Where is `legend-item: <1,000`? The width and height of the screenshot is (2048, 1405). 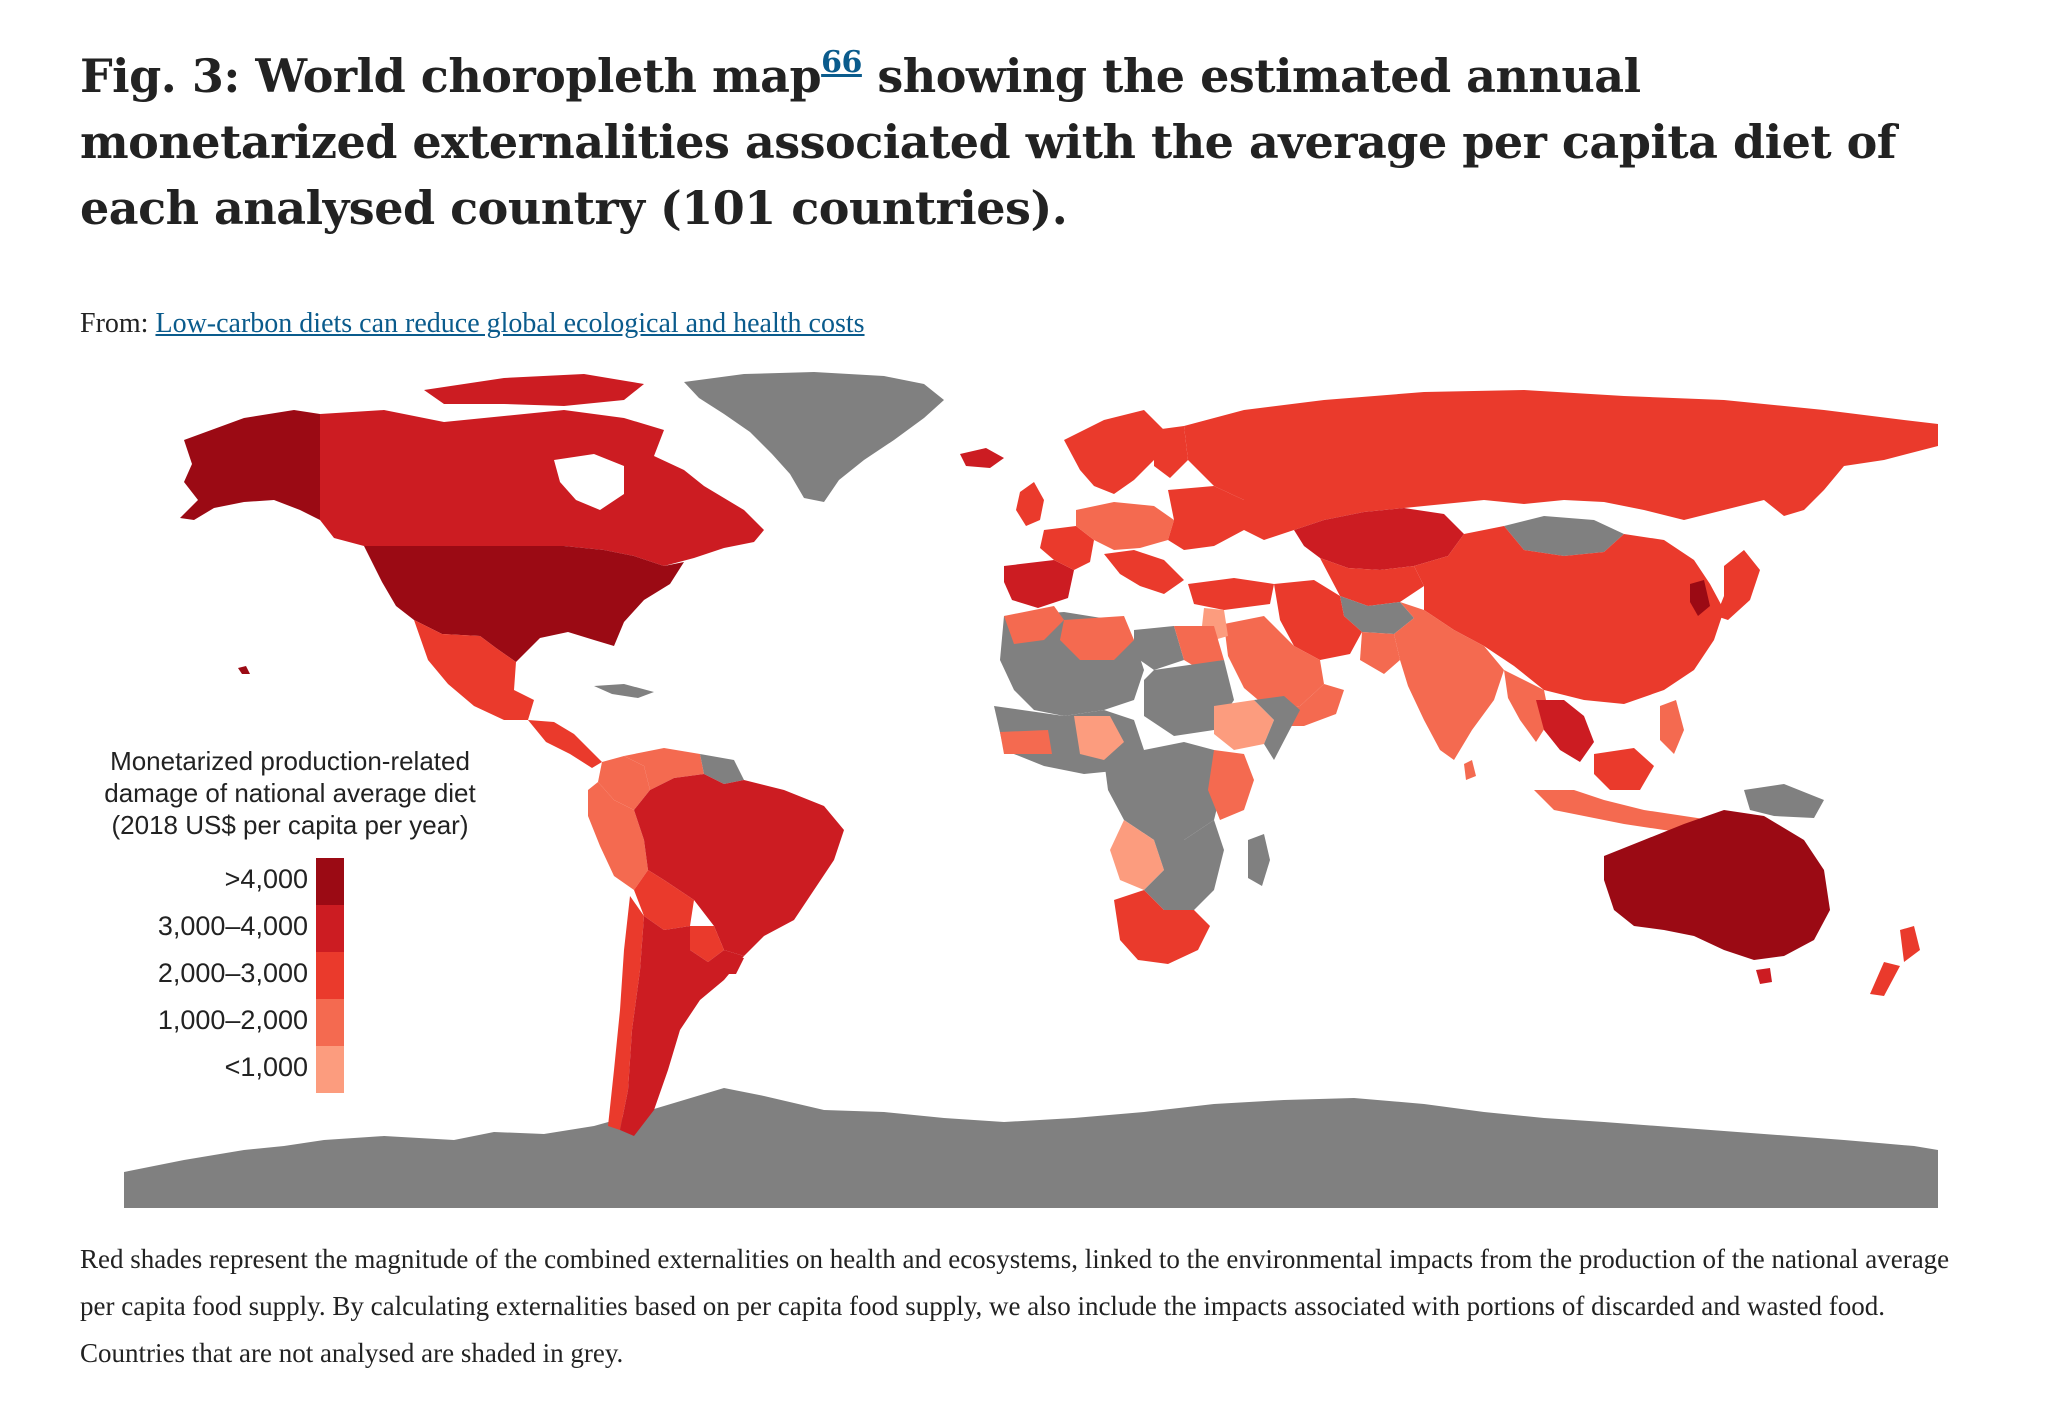 legend-item: <1,000 is located at coordinates (225, 1069).